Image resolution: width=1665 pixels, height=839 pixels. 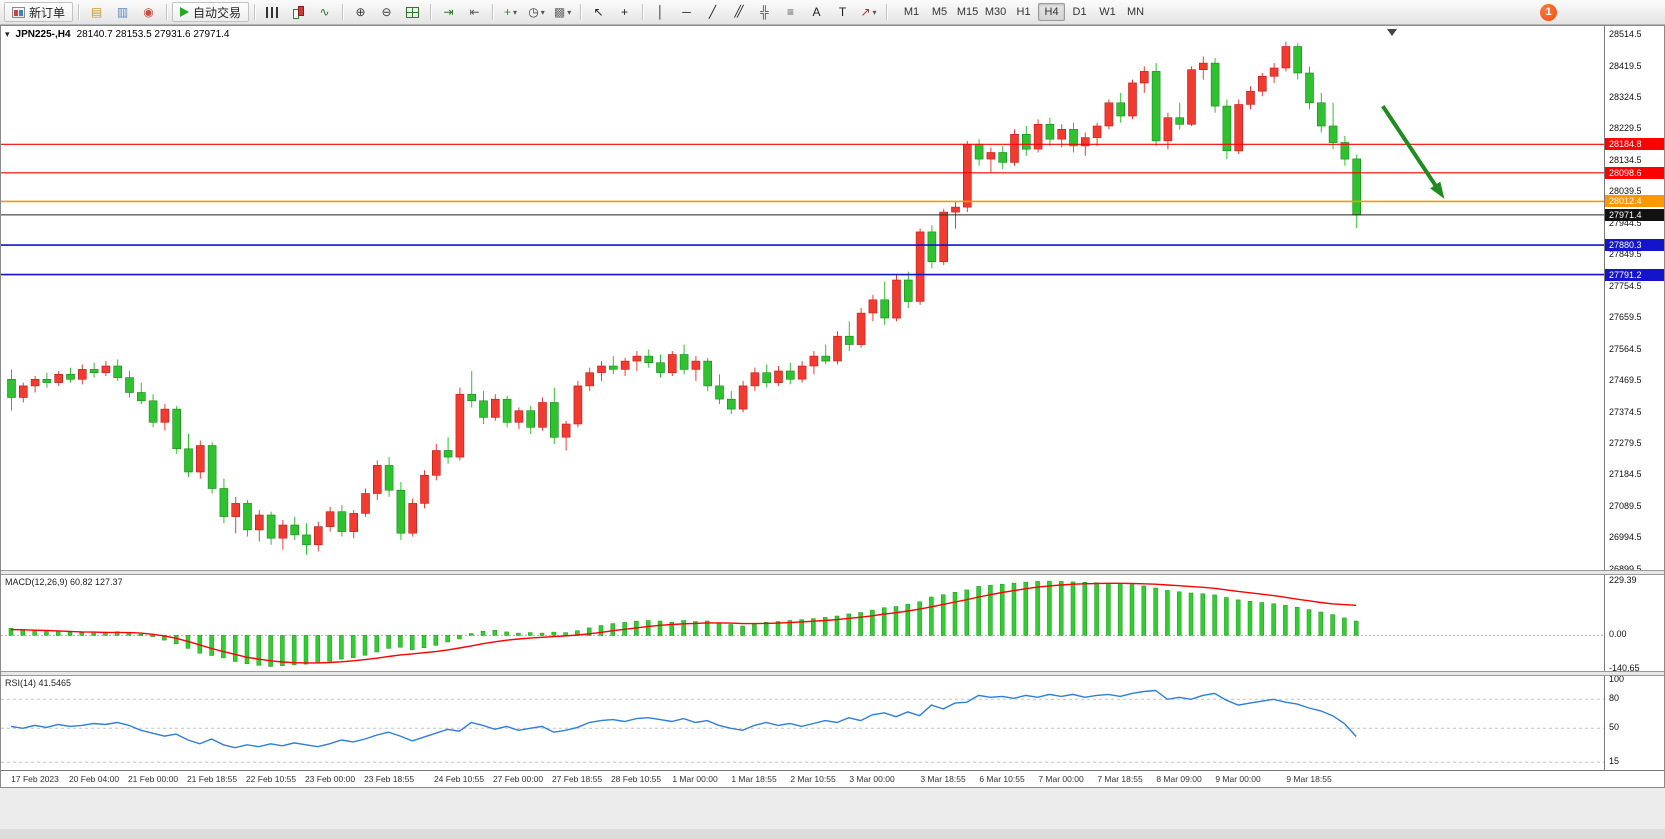 What do you see at coordinates (148, 12) in the screenshot?
I see `community-button: ◉` at bounding box center [148, 12].